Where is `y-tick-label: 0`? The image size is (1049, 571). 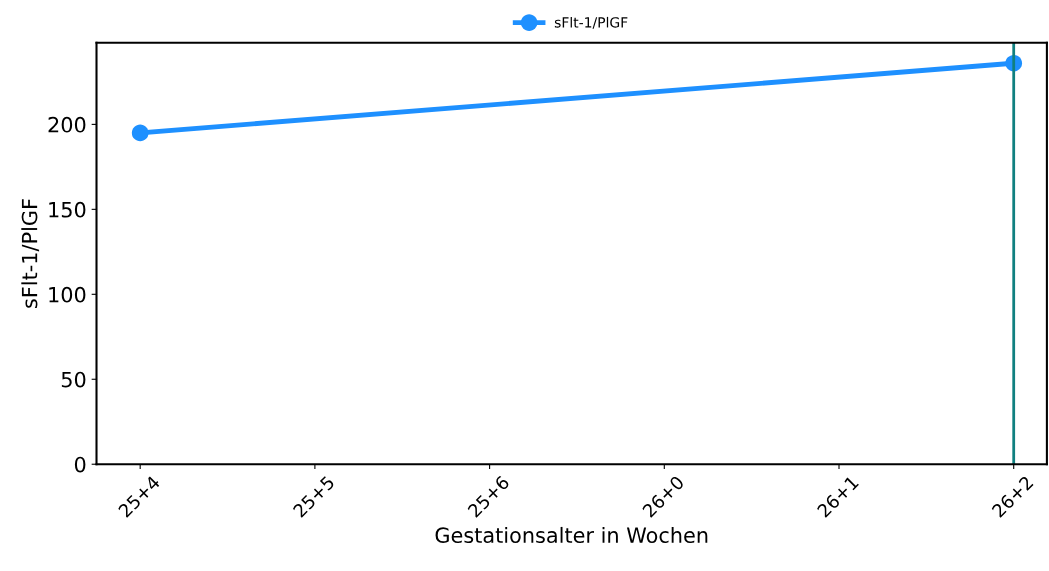 y-tick-label: 0 is located at coordinates (80, 464).